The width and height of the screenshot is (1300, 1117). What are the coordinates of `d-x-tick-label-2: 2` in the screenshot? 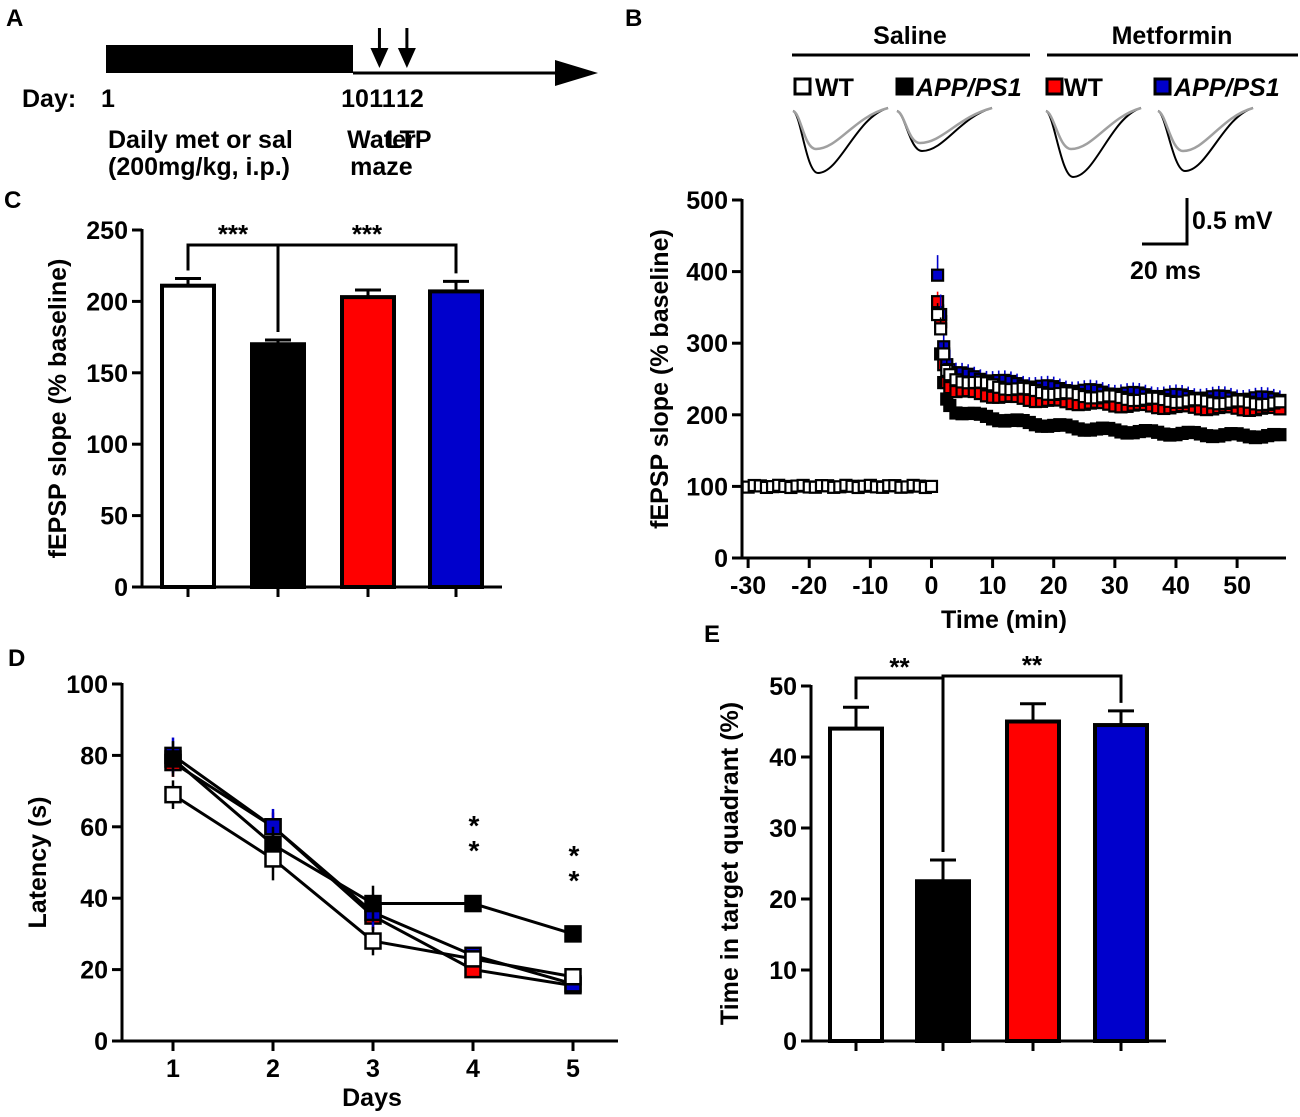 It's located at (273, 1069).